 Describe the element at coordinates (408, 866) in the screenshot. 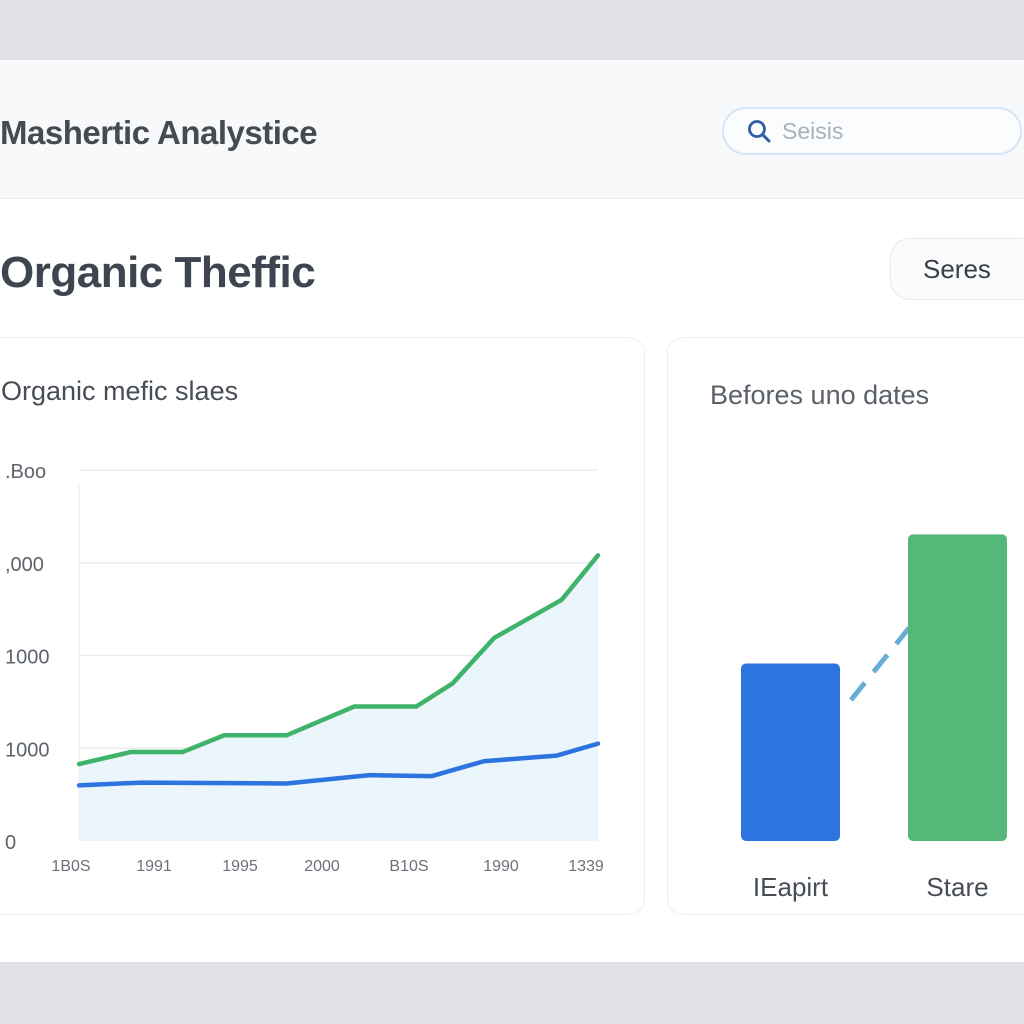

I see `x-tick-label: B10S` at that location.